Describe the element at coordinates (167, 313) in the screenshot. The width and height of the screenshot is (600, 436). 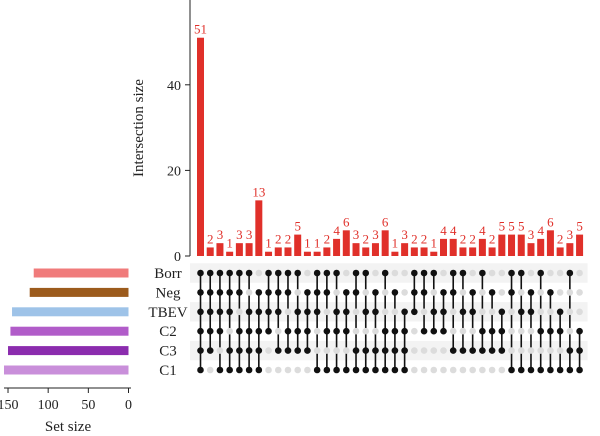
I see `set-name-label: TBEV` at that location.